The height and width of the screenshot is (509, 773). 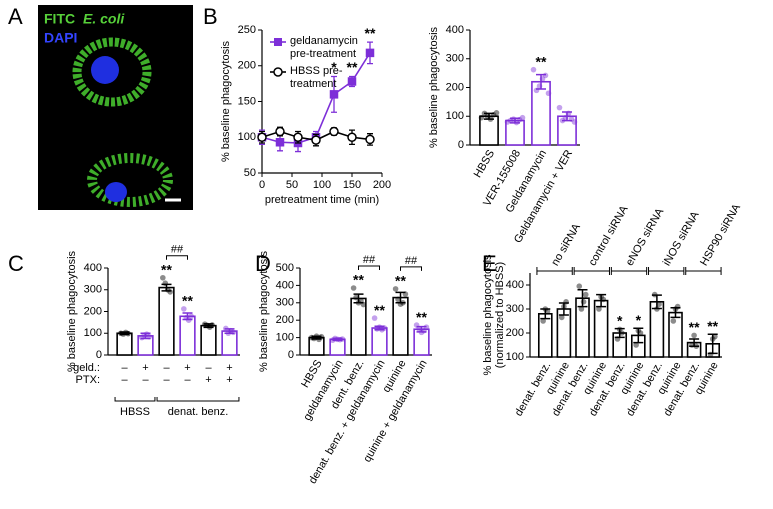 I want to click on group-label: iNOS siRNA, so click(x=681, y=238).